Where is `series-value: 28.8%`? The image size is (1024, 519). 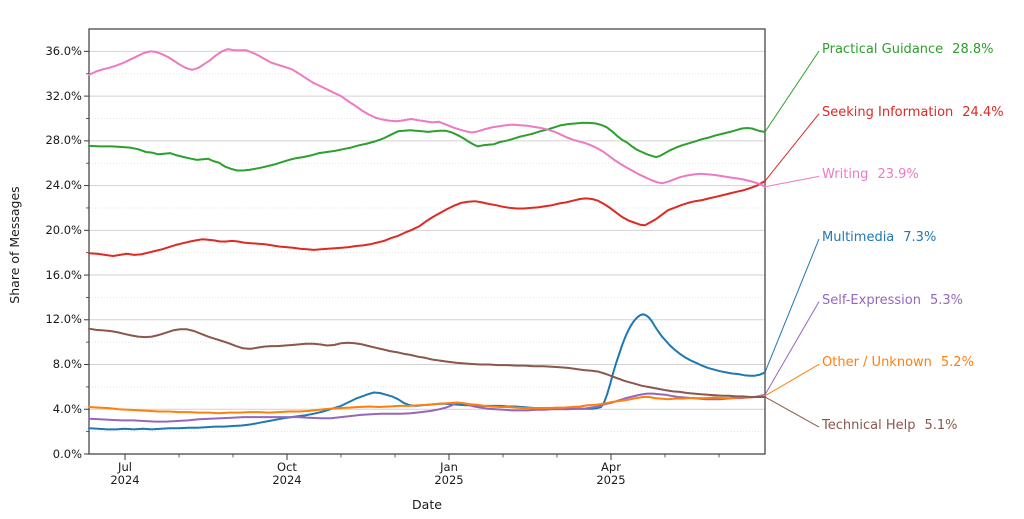
series-value: 28.8% is located at coordinates (973, 49).